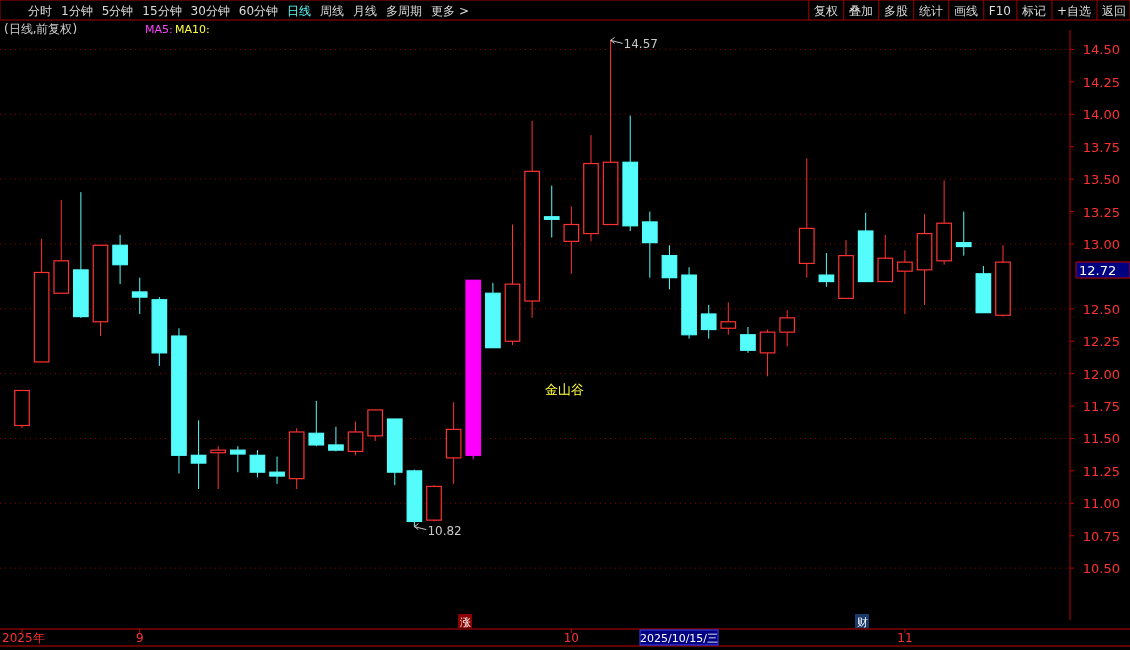  What do you see at coordinates (1101, 374) in the screenshot?
I see `y-tick-label: 12.00` at bounding box center [1101, 374].